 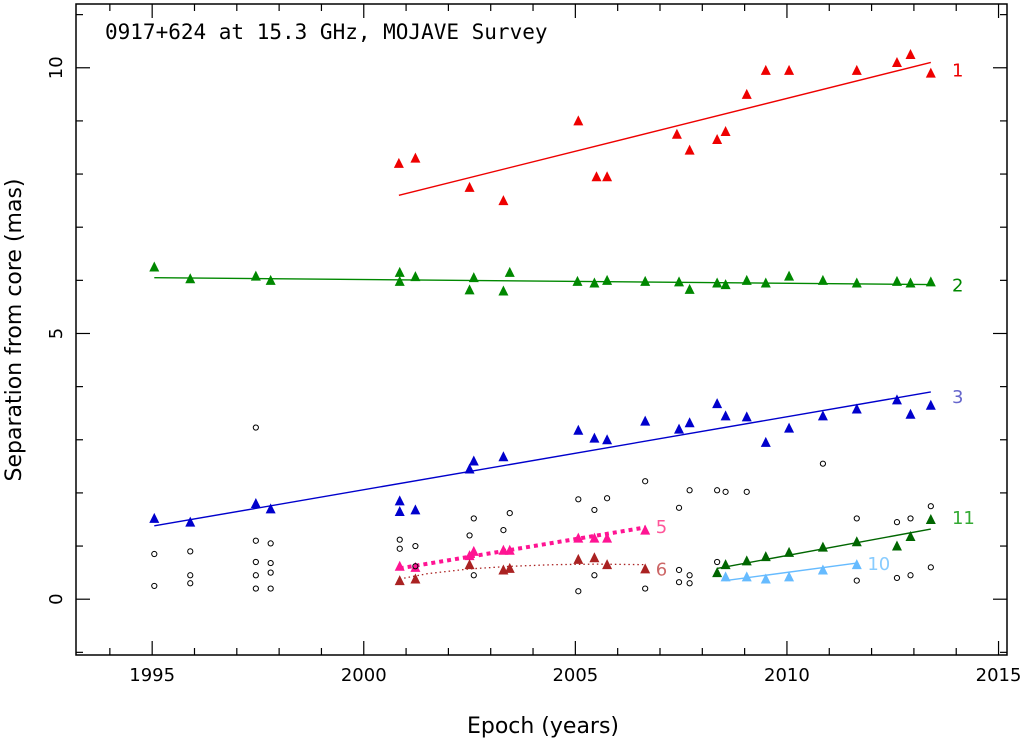 I want to click on x-tick-label: 2005, so click(x=575, y=675).